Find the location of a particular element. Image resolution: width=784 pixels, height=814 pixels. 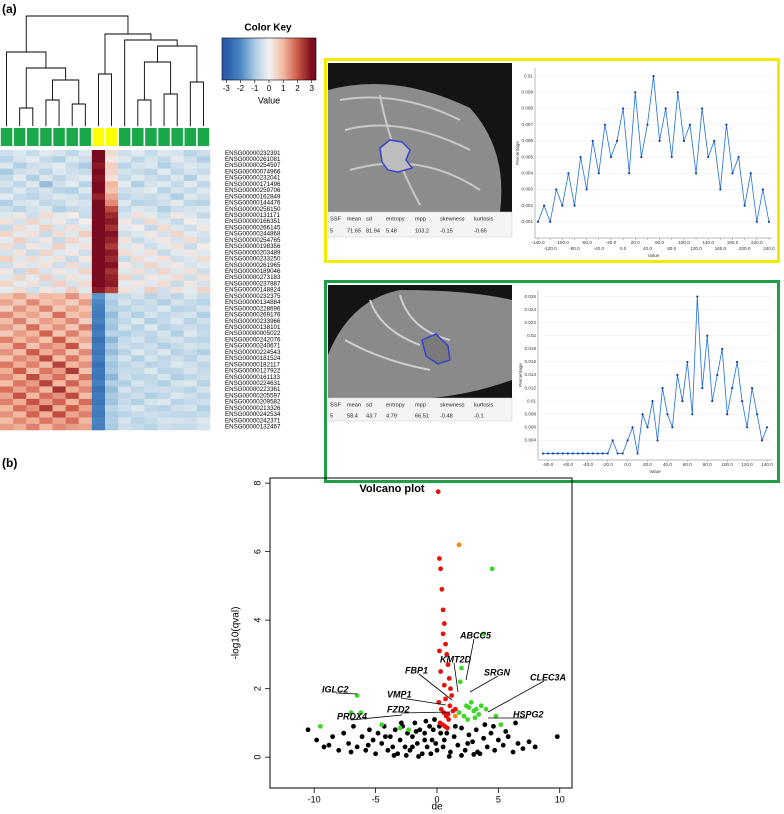

dendrogram is located at coordinates (105, 70).